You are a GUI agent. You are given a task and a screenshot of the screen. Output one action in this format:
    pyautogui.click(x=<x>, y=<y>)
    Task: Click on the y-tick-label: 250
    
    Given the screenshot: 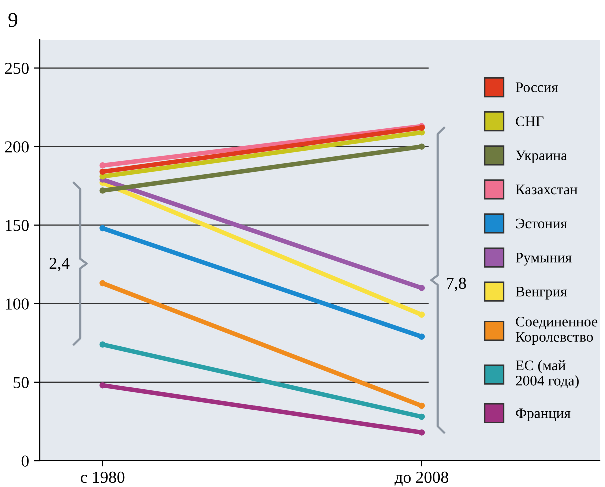 What is the action you would take?
    pyautogui.click(x=17, y=68)
    